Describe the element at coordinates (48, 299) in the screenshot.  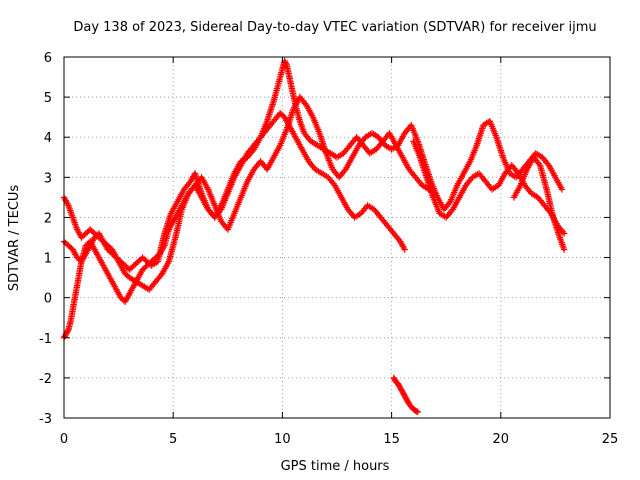
I see `y-tick-label: 0` at that location.